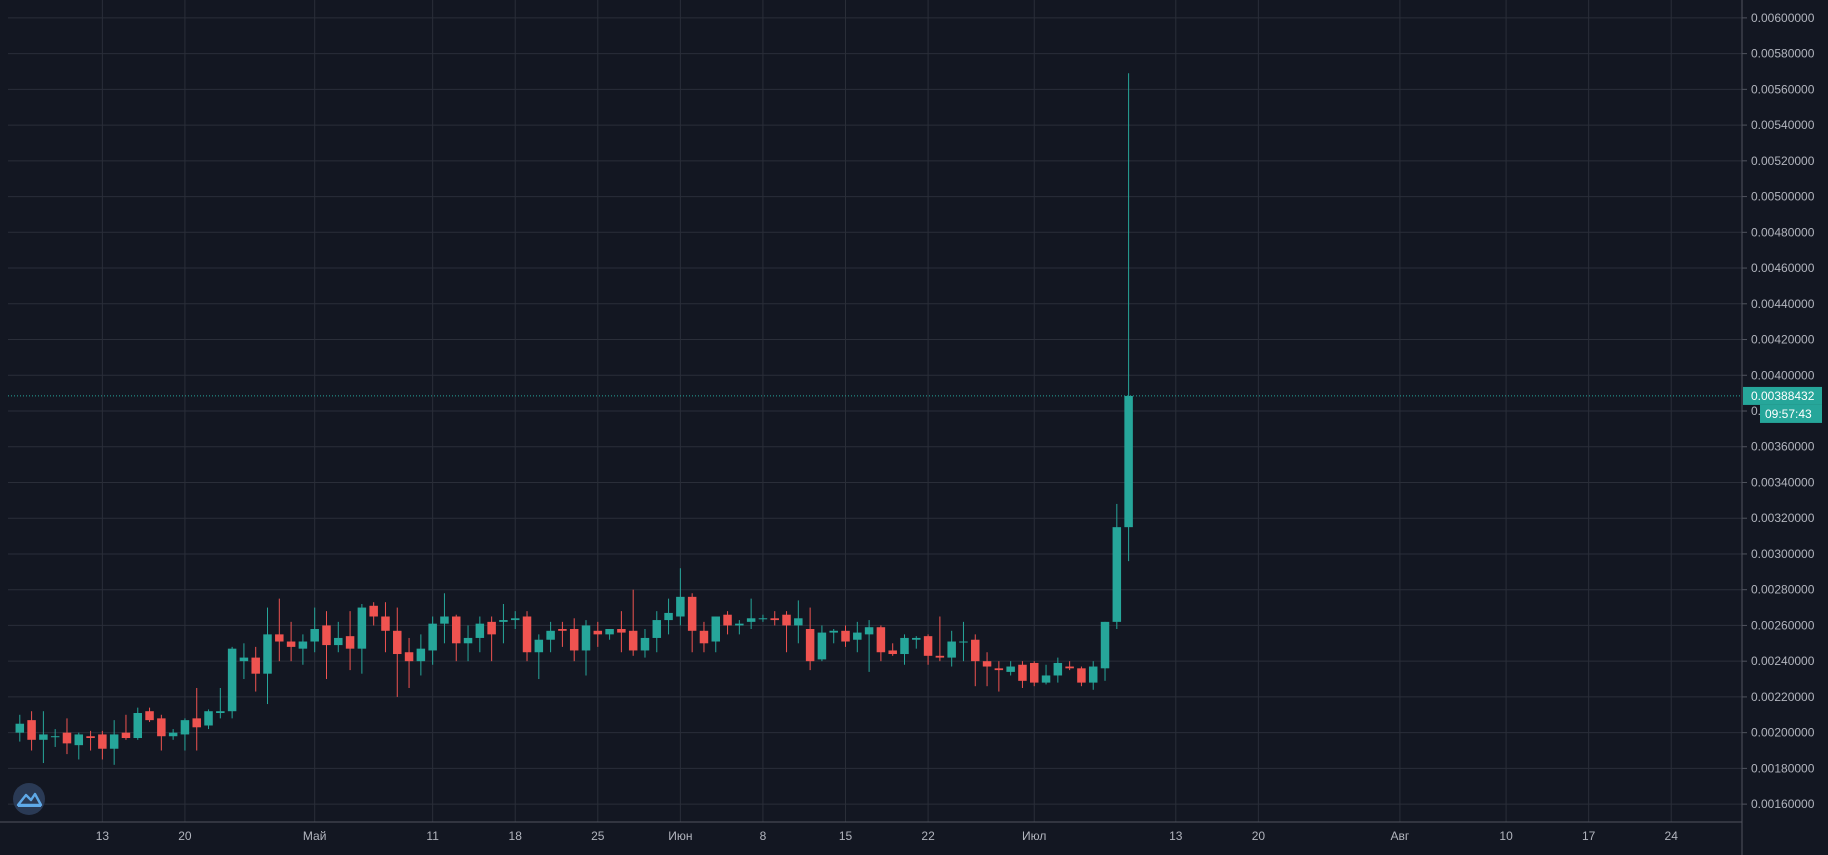 This screenshot has height=855, width=1828. What do you see at coordinates (1783, 89) in the screenshot?
I see `y-tick-label: 0.00560000` at bounding box center [1783, 89].